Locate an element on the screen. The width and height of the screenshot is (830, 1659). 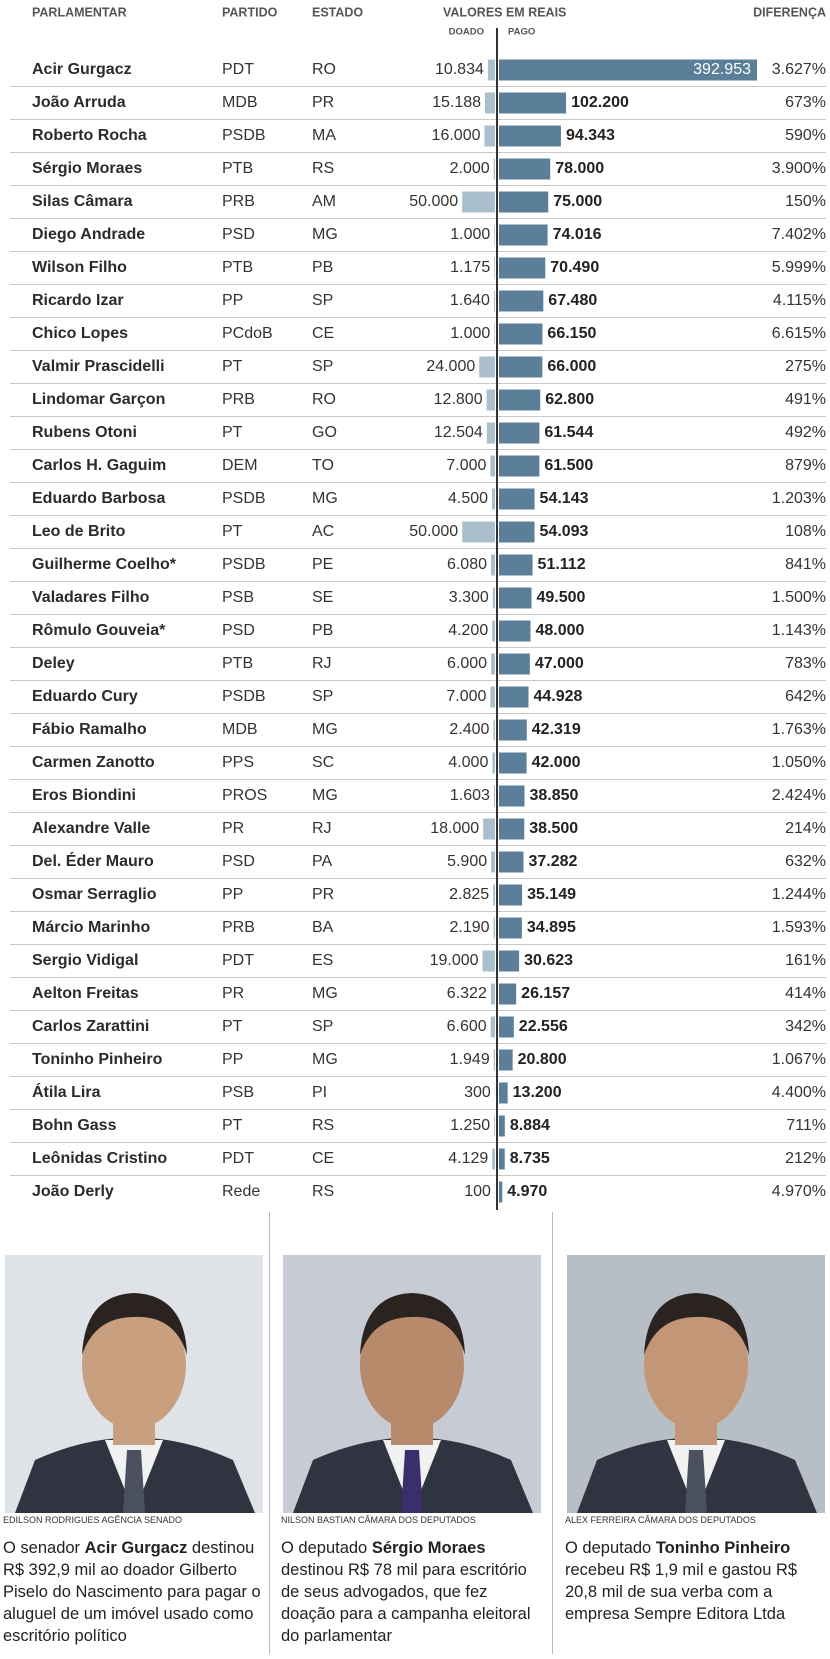
donated-label: 15.188 is located at coordinates (456, 102).